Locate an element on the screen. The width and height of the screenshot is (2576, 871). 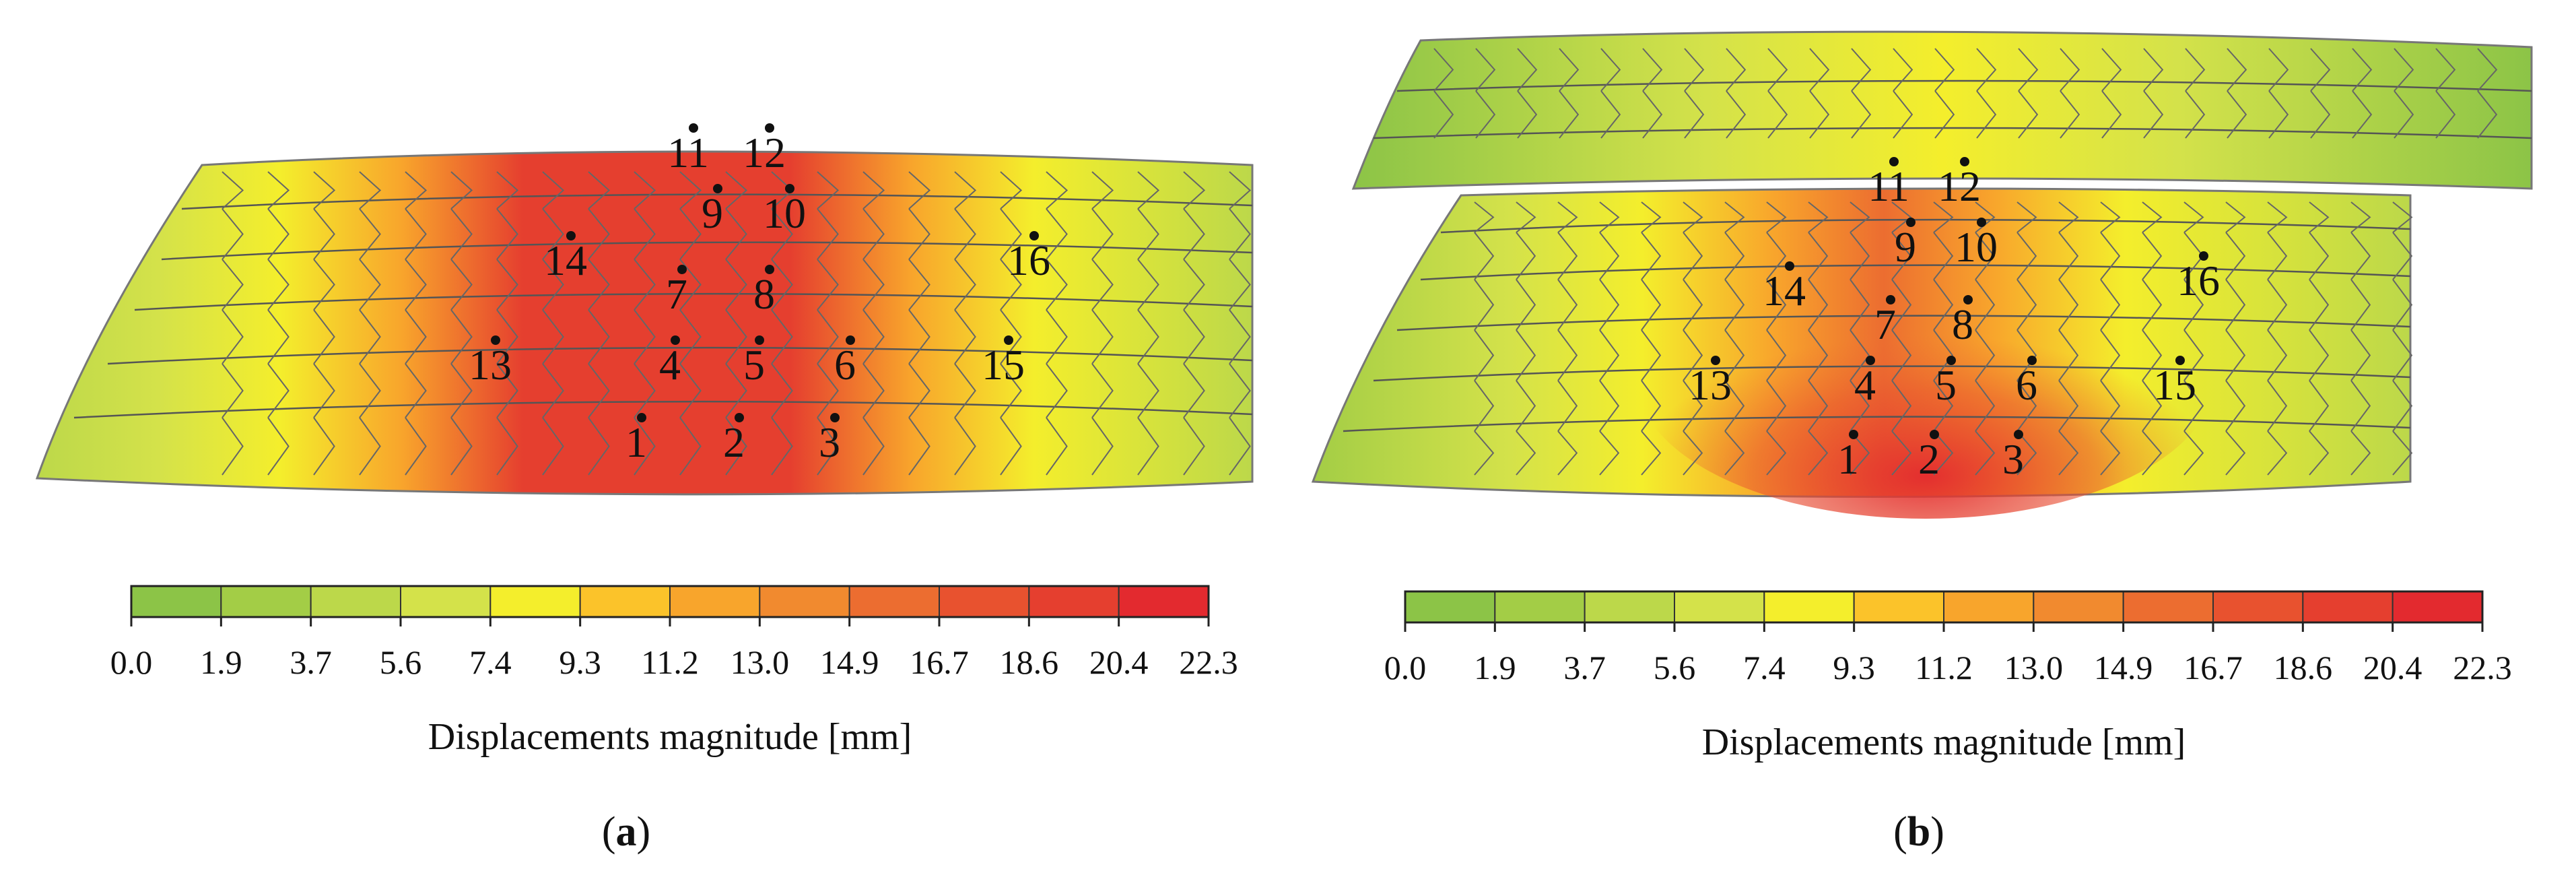
colorbar-tick-label: 5.6 is located at coordinates (1675, 667).